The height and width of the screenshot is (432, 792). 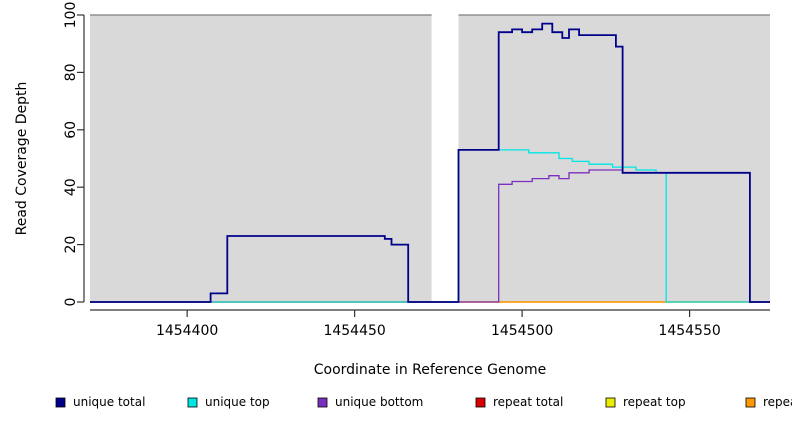 I want to click on x-axis-tick-label: 1454550, so click(x=689, y=331).